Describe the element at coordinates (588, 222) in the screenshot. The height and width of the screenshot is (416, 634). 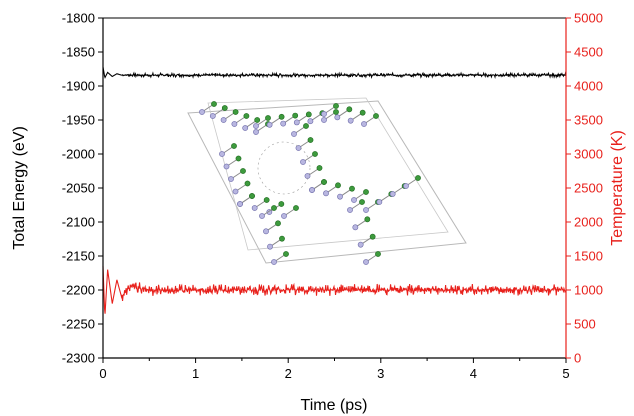
I see `right-y-tick-label: 2000` at that location.